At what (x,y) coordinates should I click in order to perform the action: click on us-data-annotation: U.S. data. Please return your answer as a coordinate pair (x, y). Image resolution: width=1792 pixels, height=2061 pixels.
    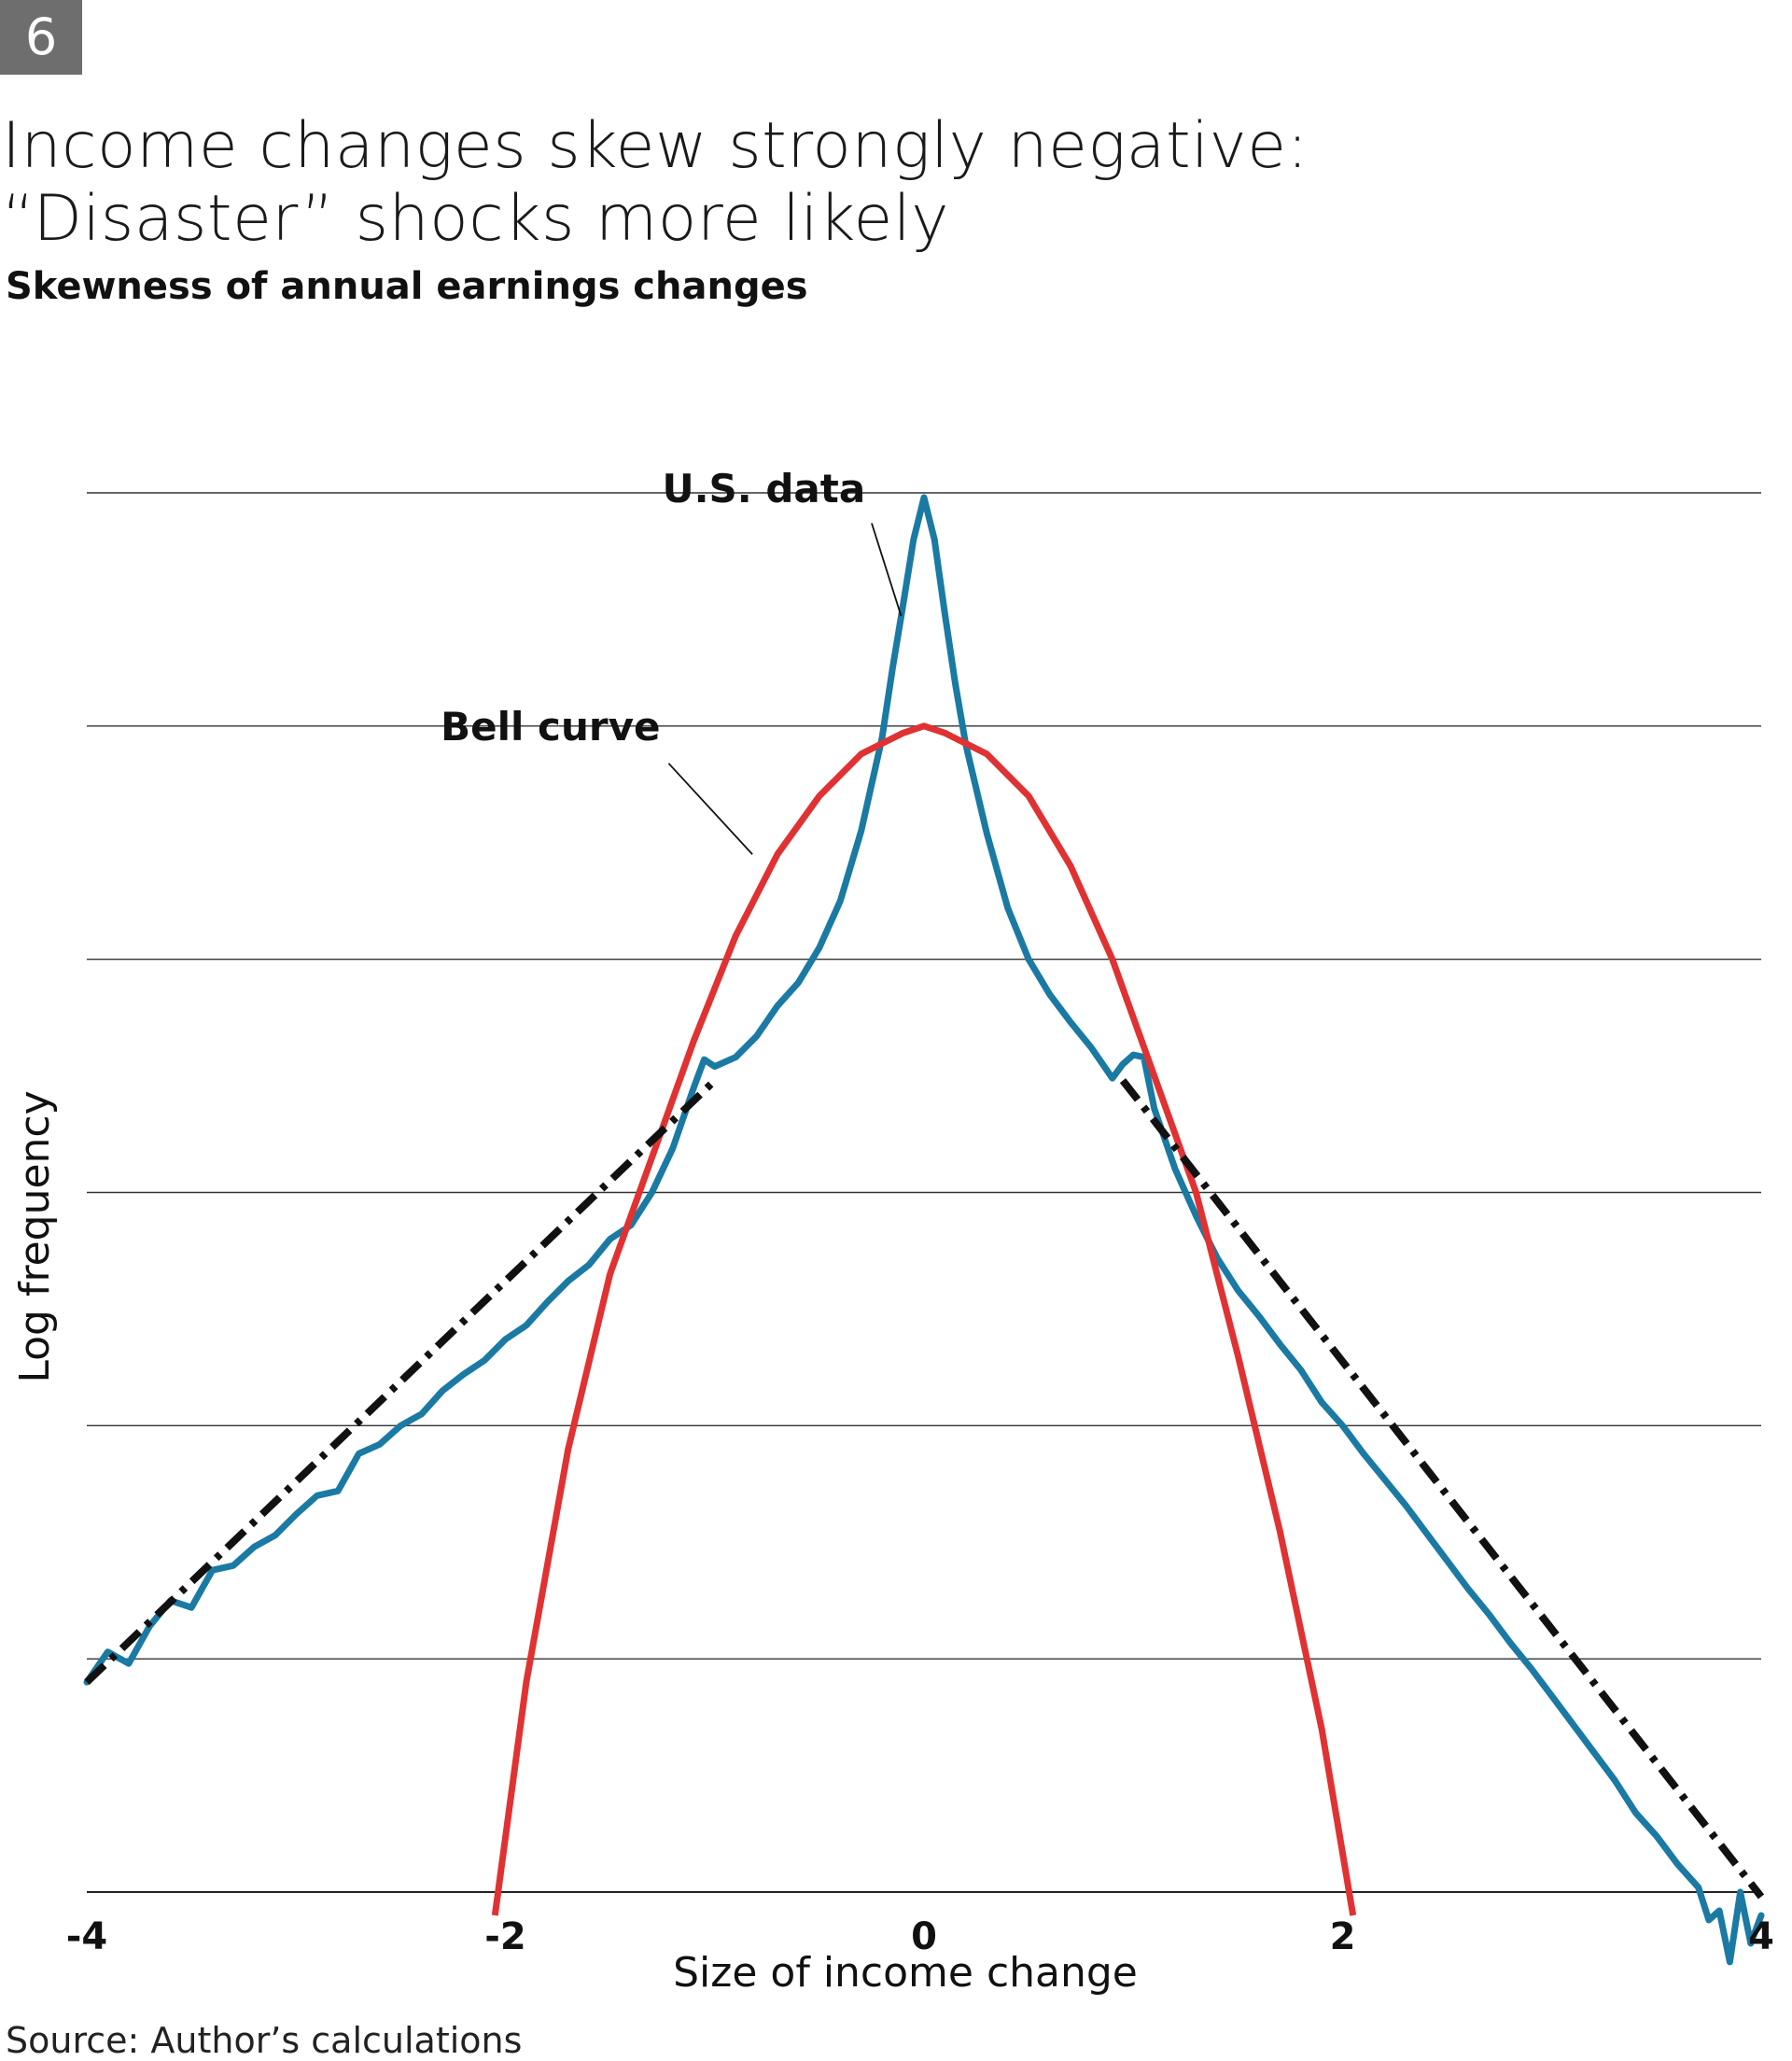
    Looking at the image, I should click on (763, 489).